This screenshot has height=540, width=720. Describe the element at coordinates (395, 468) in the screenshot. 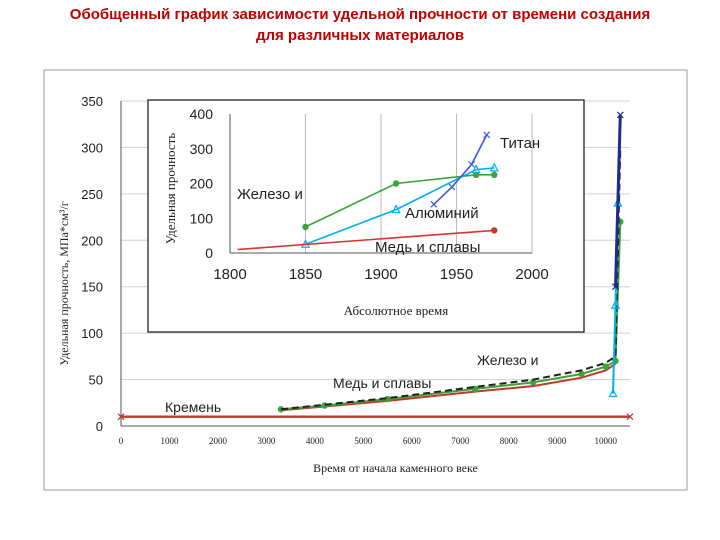

I see `x-axis-label: Время от начала каменного веке` at that location.